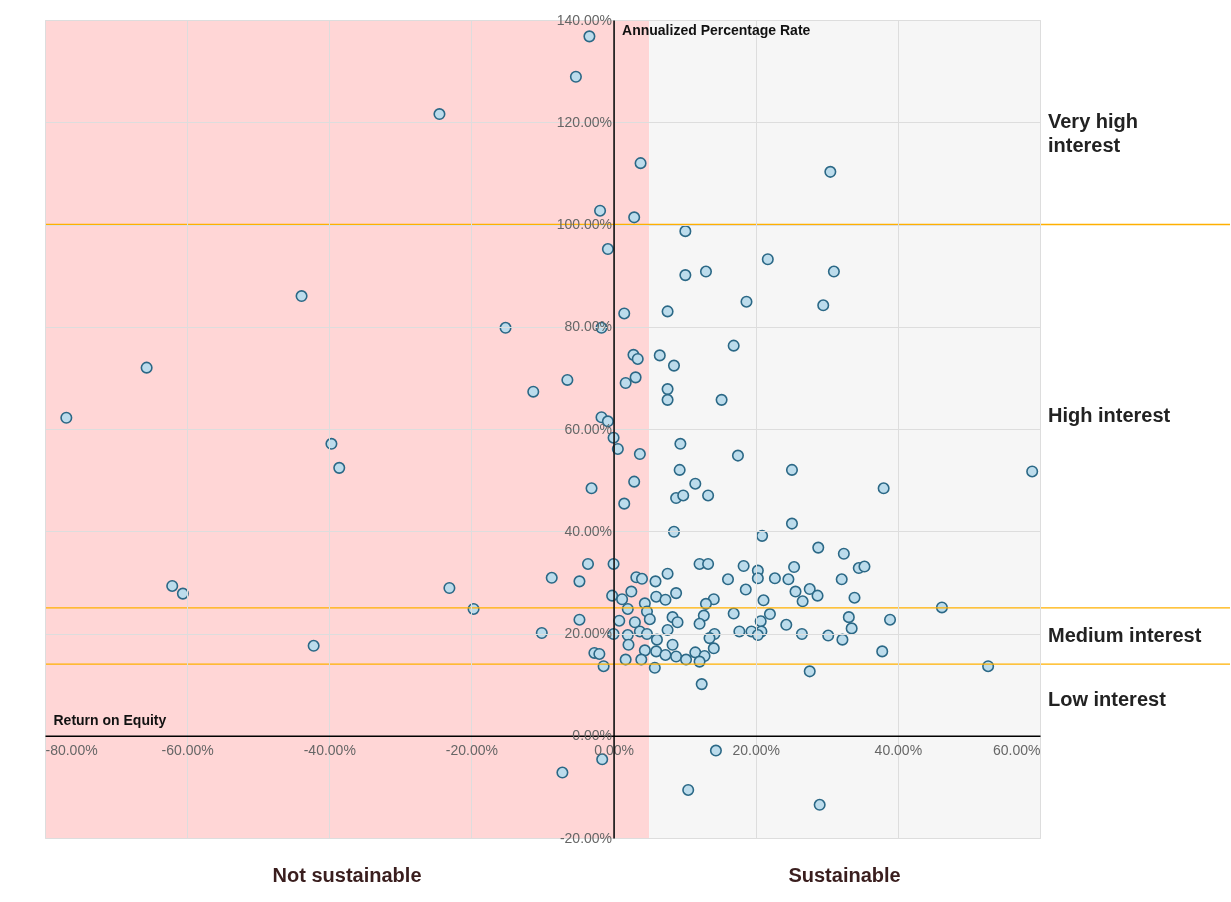 The height and width of the screenshot is (902, 1231). Describe the element at coordinates (588, 428) in the screenshot. I see `y-tick-label: 60.00%` at that location.